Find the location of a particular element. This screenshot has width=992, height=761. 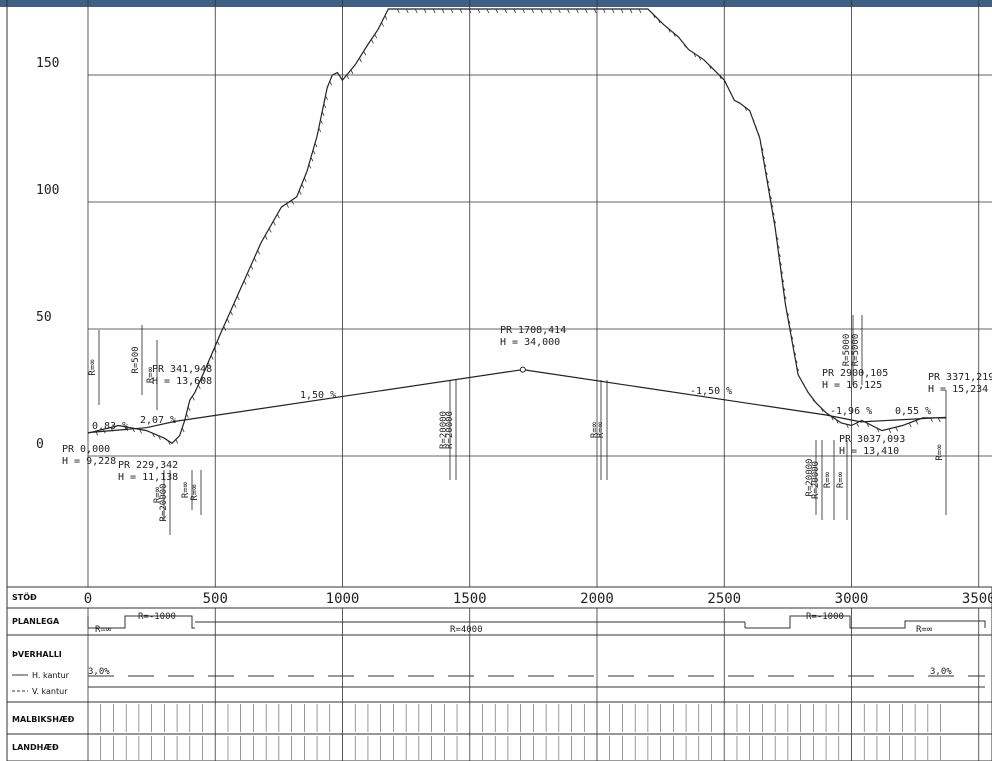

planlega-value-3: R=4000 is located at coordinates (466, 630).